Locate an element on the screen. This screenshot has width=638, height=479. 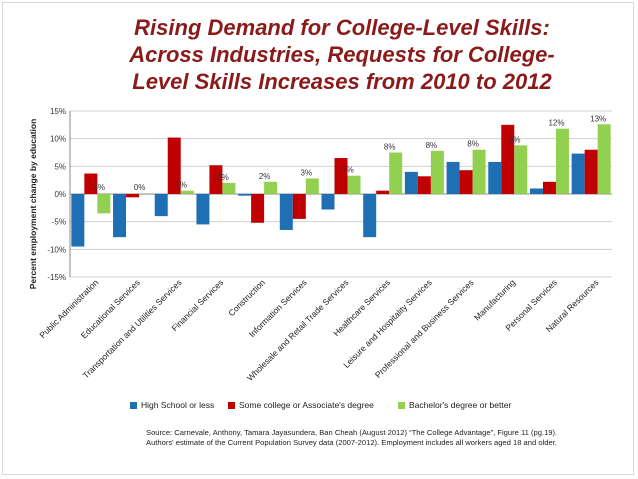
legend-swatch-some-college is located at coordinates (231, 405).